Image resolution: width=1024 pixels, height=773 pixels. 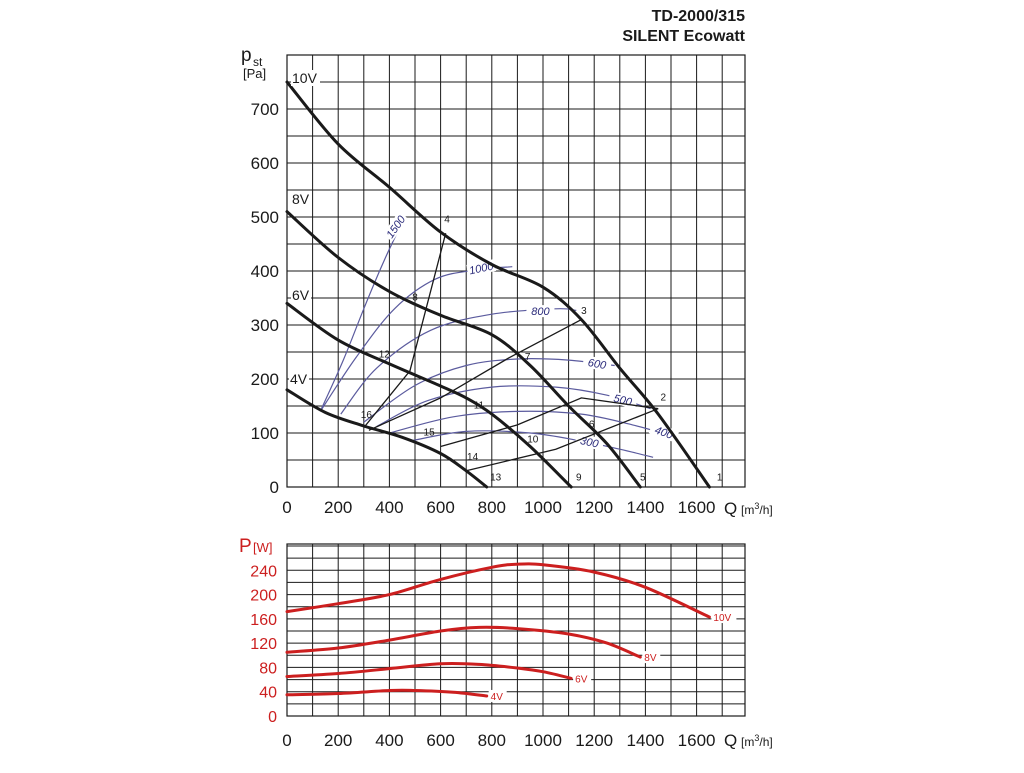 I want to click on pressure-ytick: 700, so click(x=265, y=109).